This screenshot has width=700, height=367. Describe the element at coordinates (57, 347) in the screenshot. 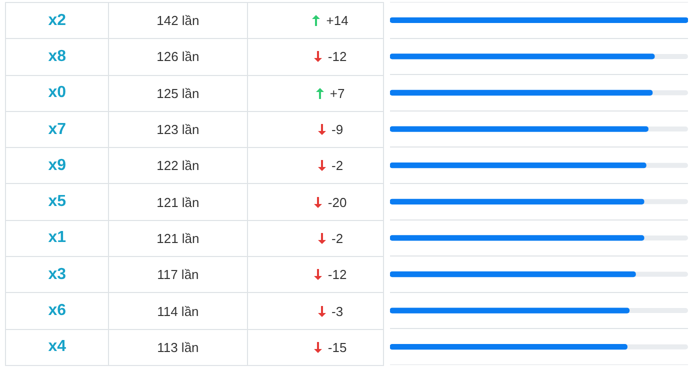

I see `y-tick-label: x4` at that location.